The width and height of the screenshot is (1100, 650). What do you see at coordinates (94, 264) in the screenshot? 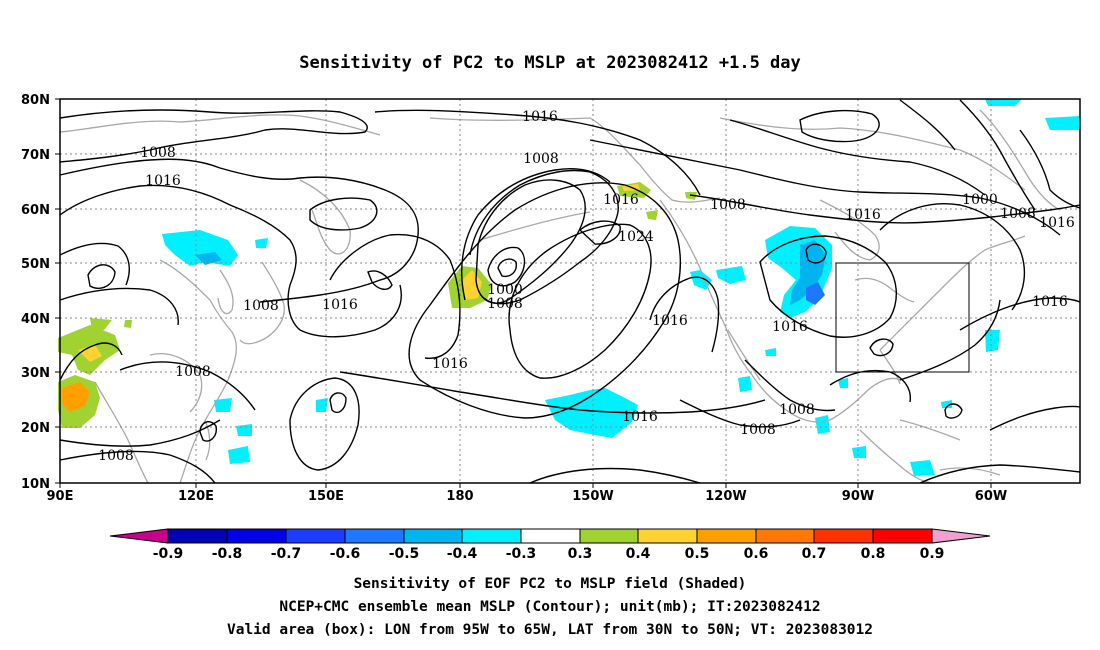
I see `contour-1016-china` at bounding box center [94, 264].